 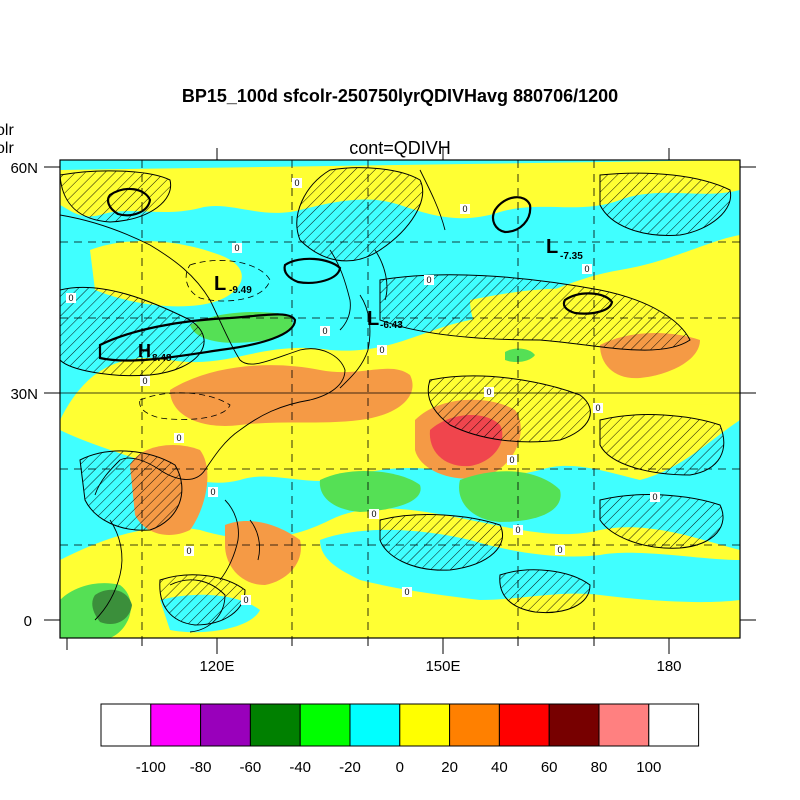 I want to click on bold-contours, so click(x=356, y=274).